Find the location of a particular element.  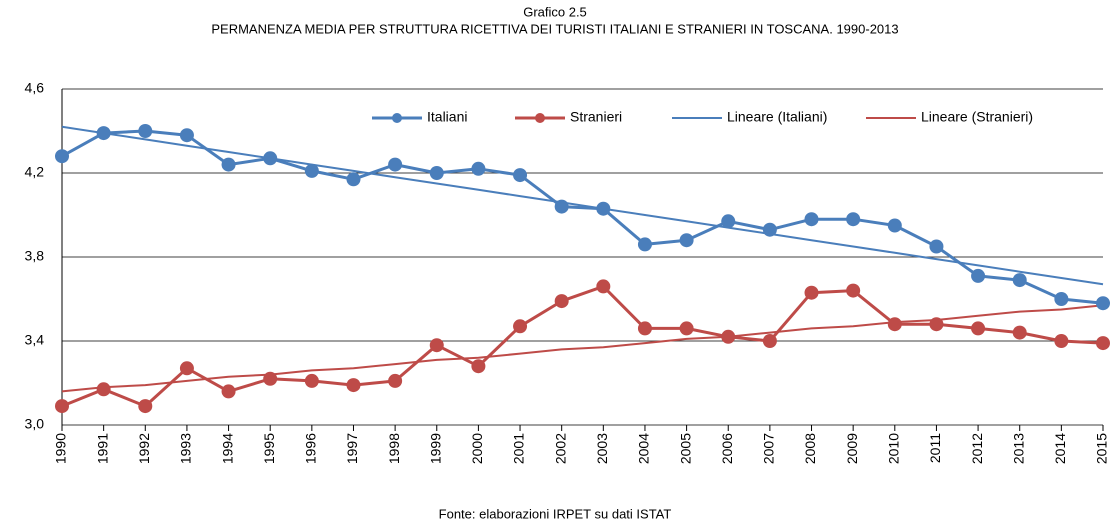

x-tick-label: 2009 is located at coordinates (852, 448).